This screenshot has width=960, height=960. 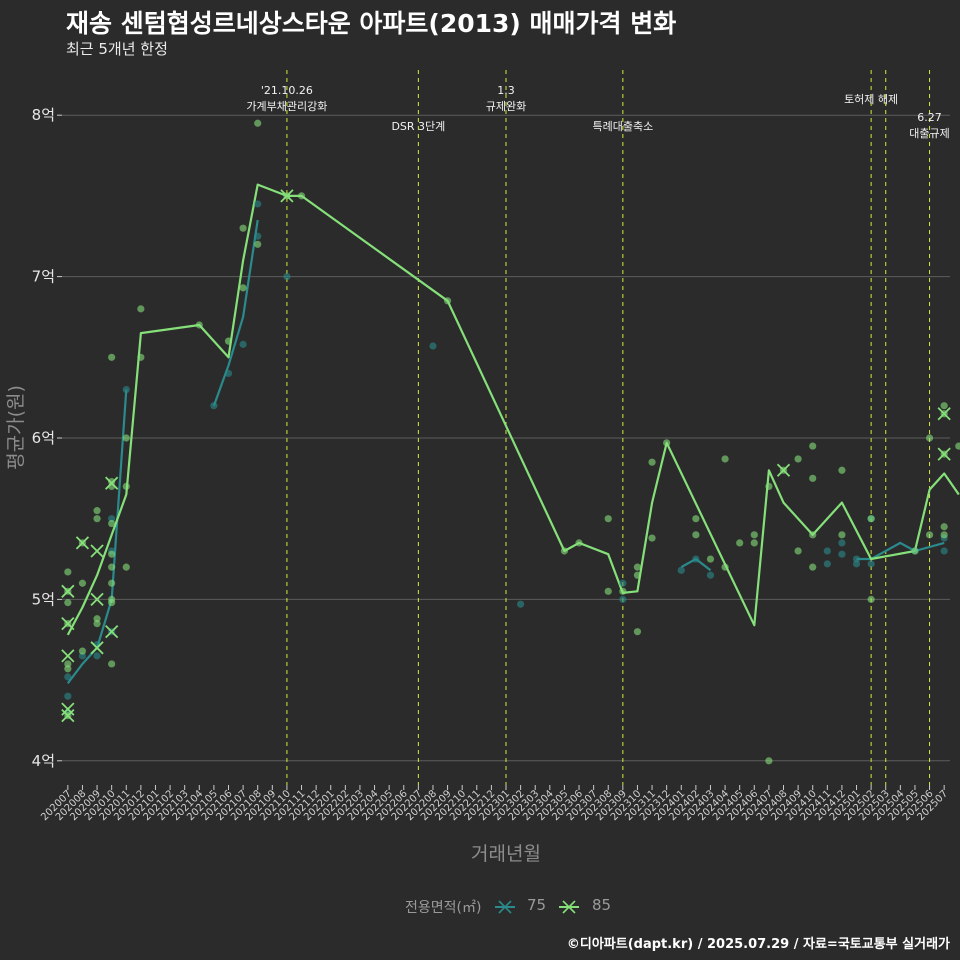 I want to click on annotation-1-0: DSR 3단계, so click(x=418, y=126).